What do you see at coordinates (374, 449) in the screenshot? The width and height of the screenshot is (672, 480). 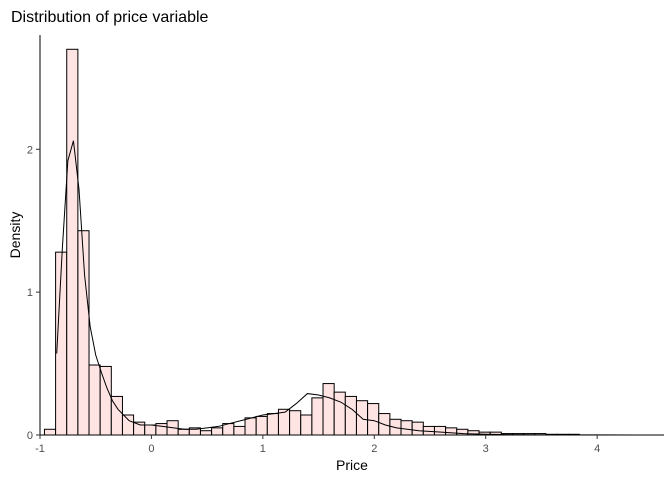 I see `x-tick-label: 2` at bounding box center [374, 449].